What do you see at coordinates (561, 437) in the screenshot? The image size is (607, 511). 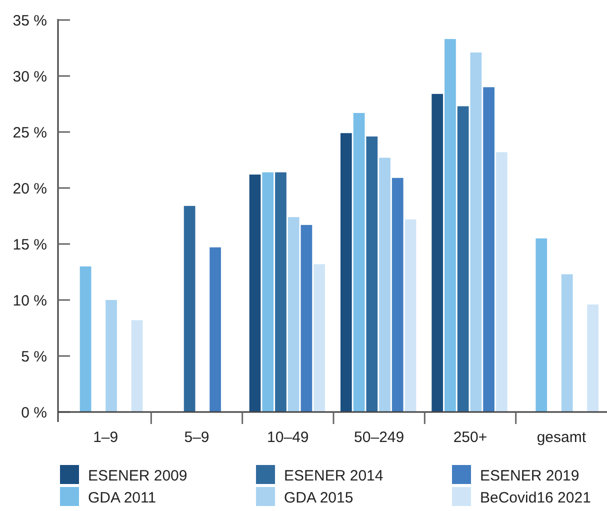 I see `x-tick-label: gesamt` at bounding box center [561, 437].